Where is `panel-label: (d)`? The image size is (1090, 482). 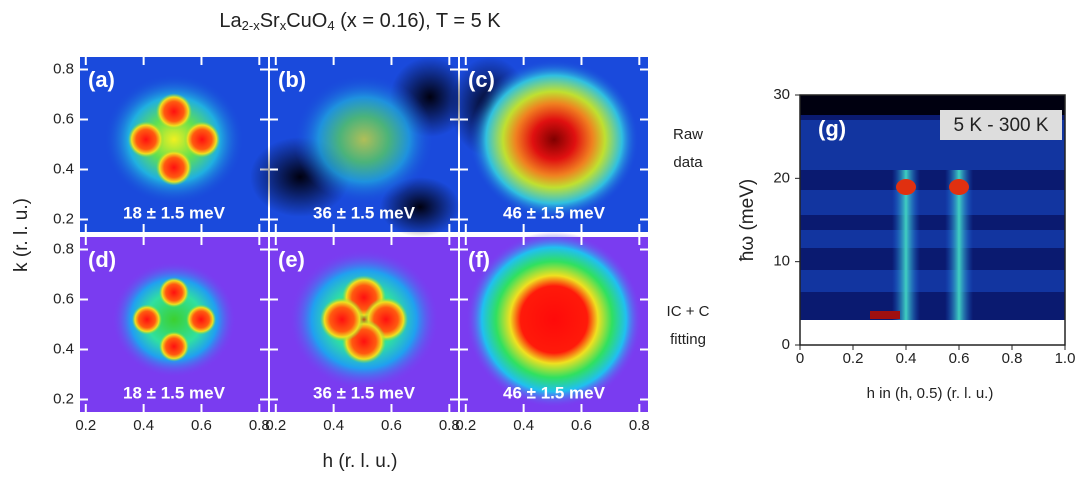 panel-label: (d) is located at coordinates (102, 259).